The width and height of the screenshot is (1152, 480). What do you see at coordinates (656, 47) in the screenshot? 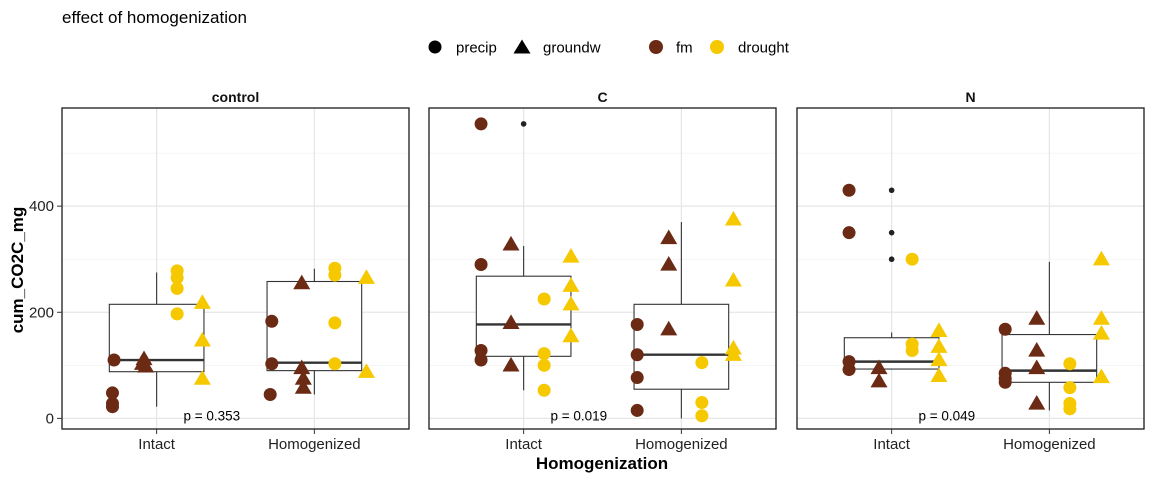
I see `legend-fm-symbol` at bounding box center [656, 47].